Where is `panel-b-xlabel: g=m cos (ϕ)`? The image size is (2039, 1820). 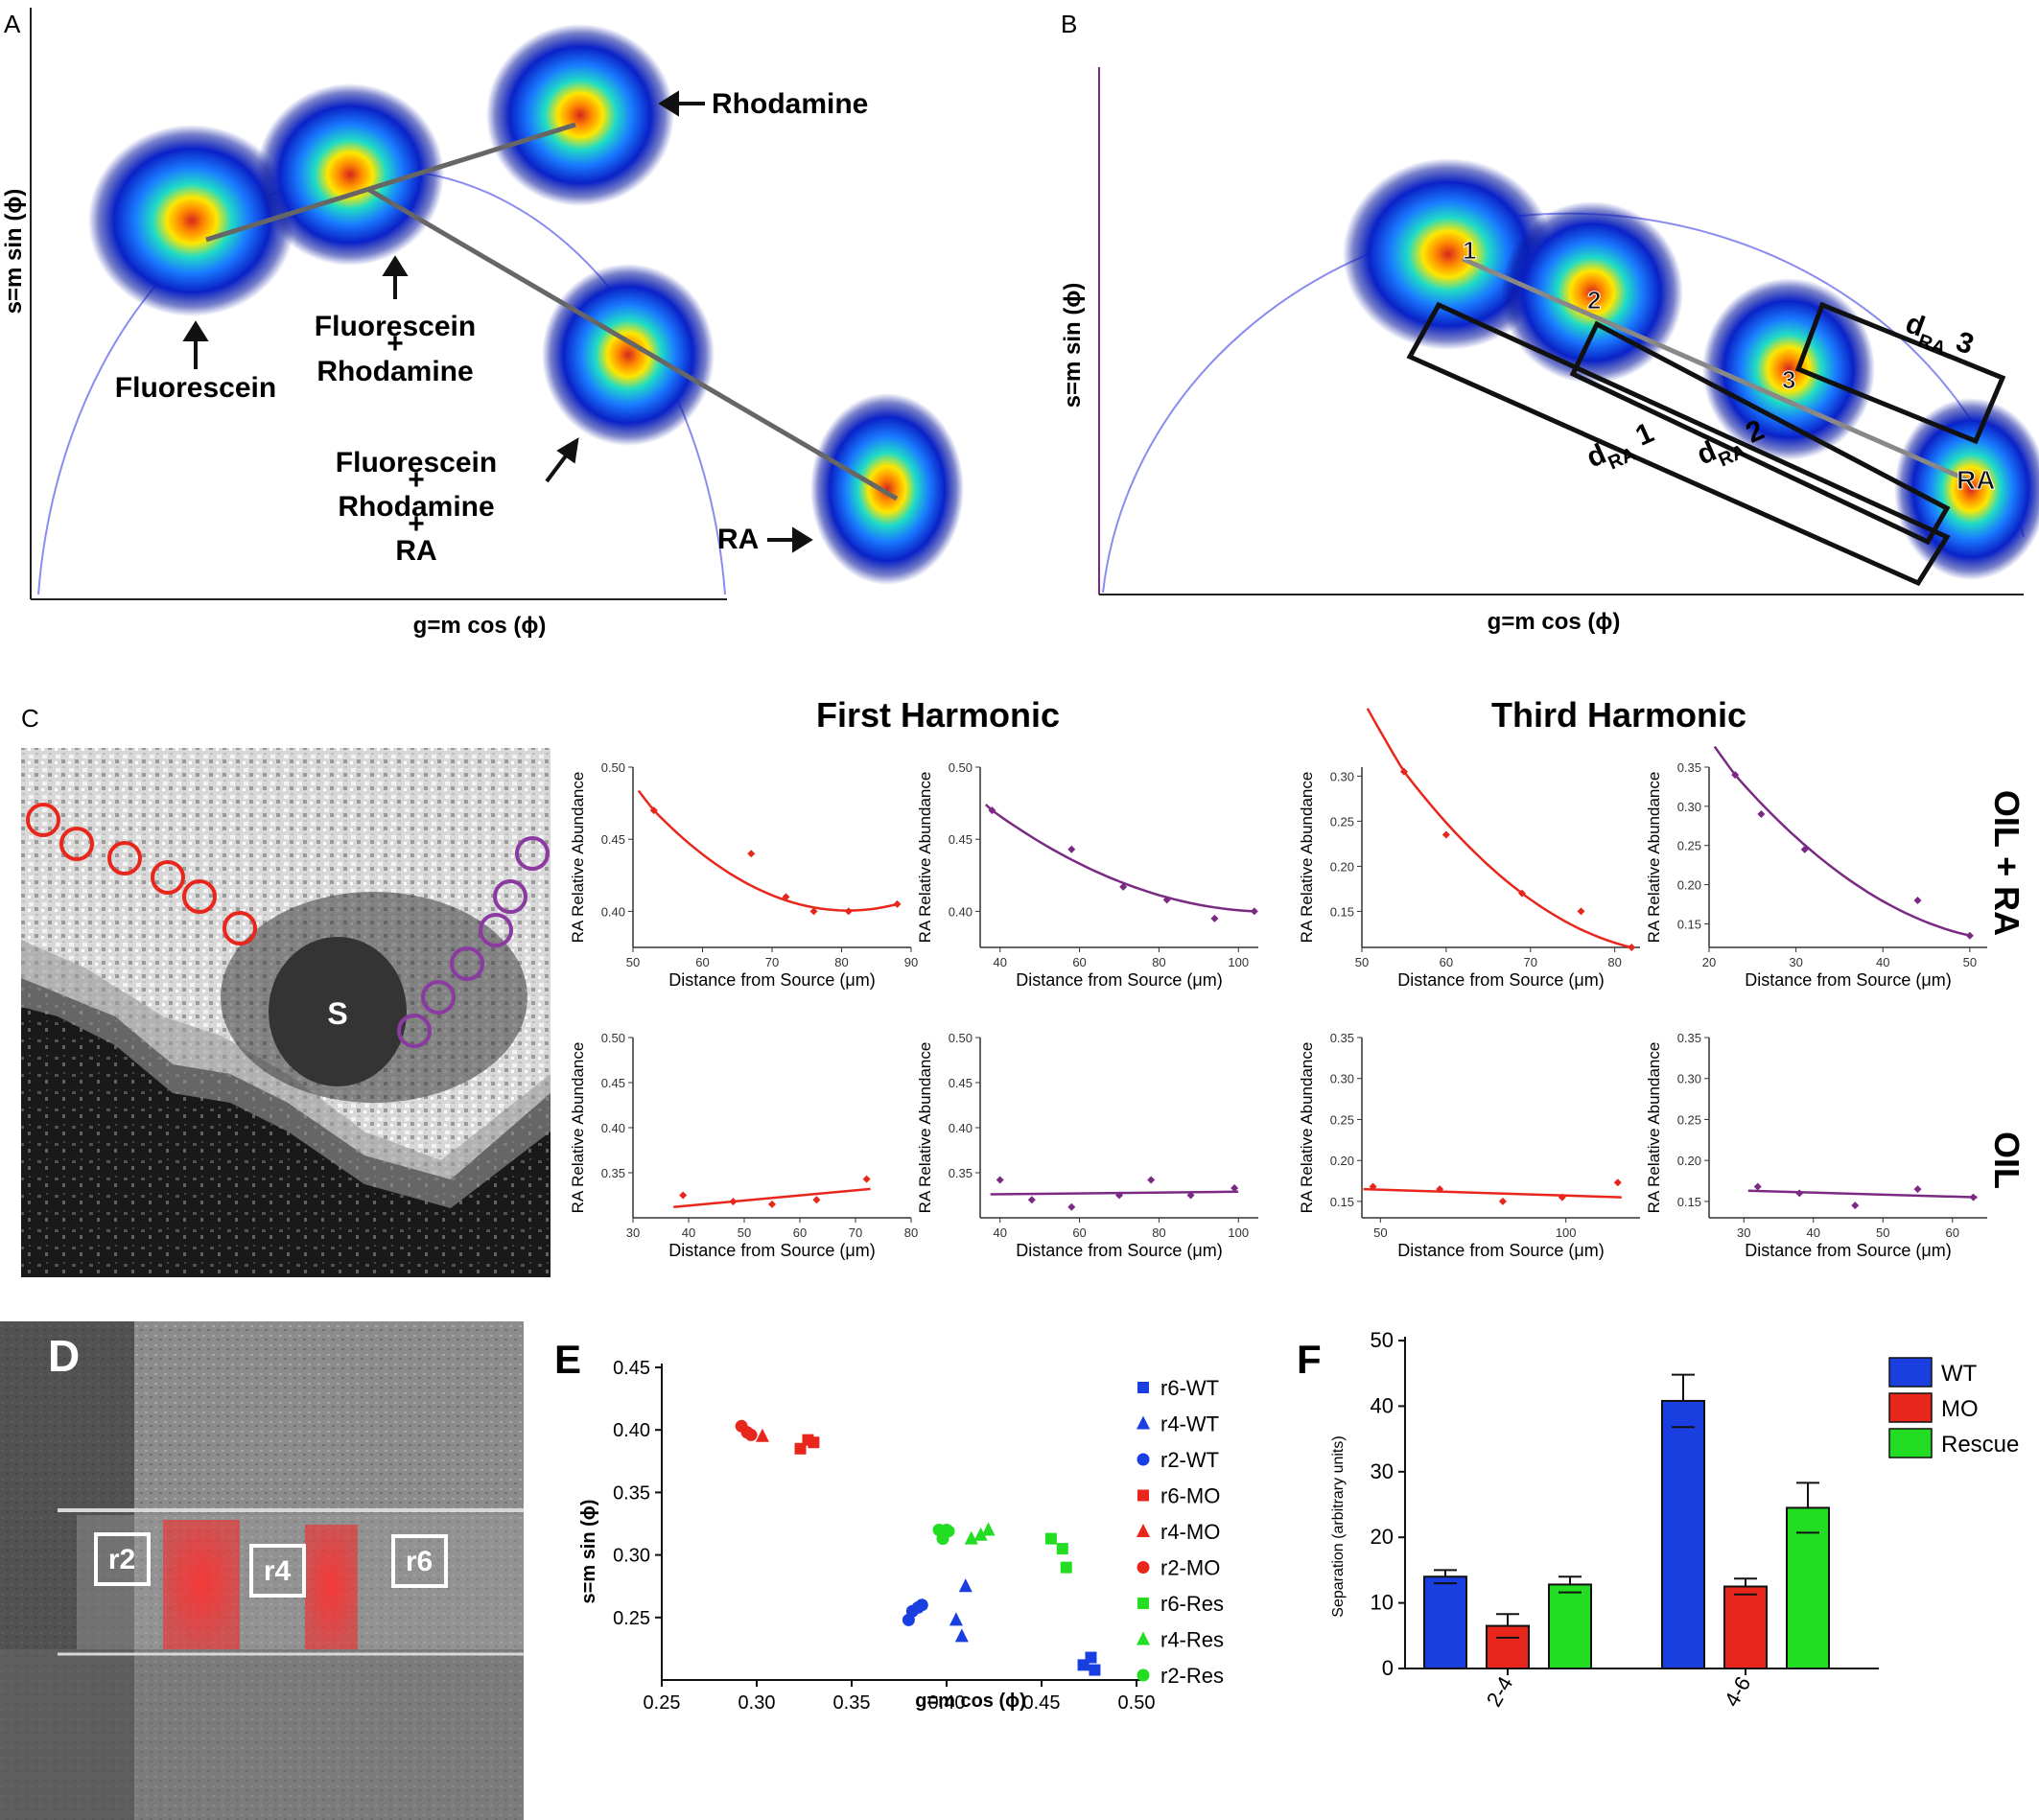
panel-b-xlabel: g=m cos (ϕ) is located at coordinates (1554, 622).